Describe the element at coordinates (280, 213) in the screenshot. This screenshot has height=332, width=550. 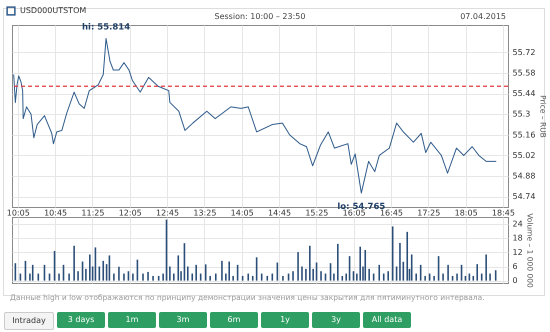
I see `x-tick-label: 14:45` at that location.